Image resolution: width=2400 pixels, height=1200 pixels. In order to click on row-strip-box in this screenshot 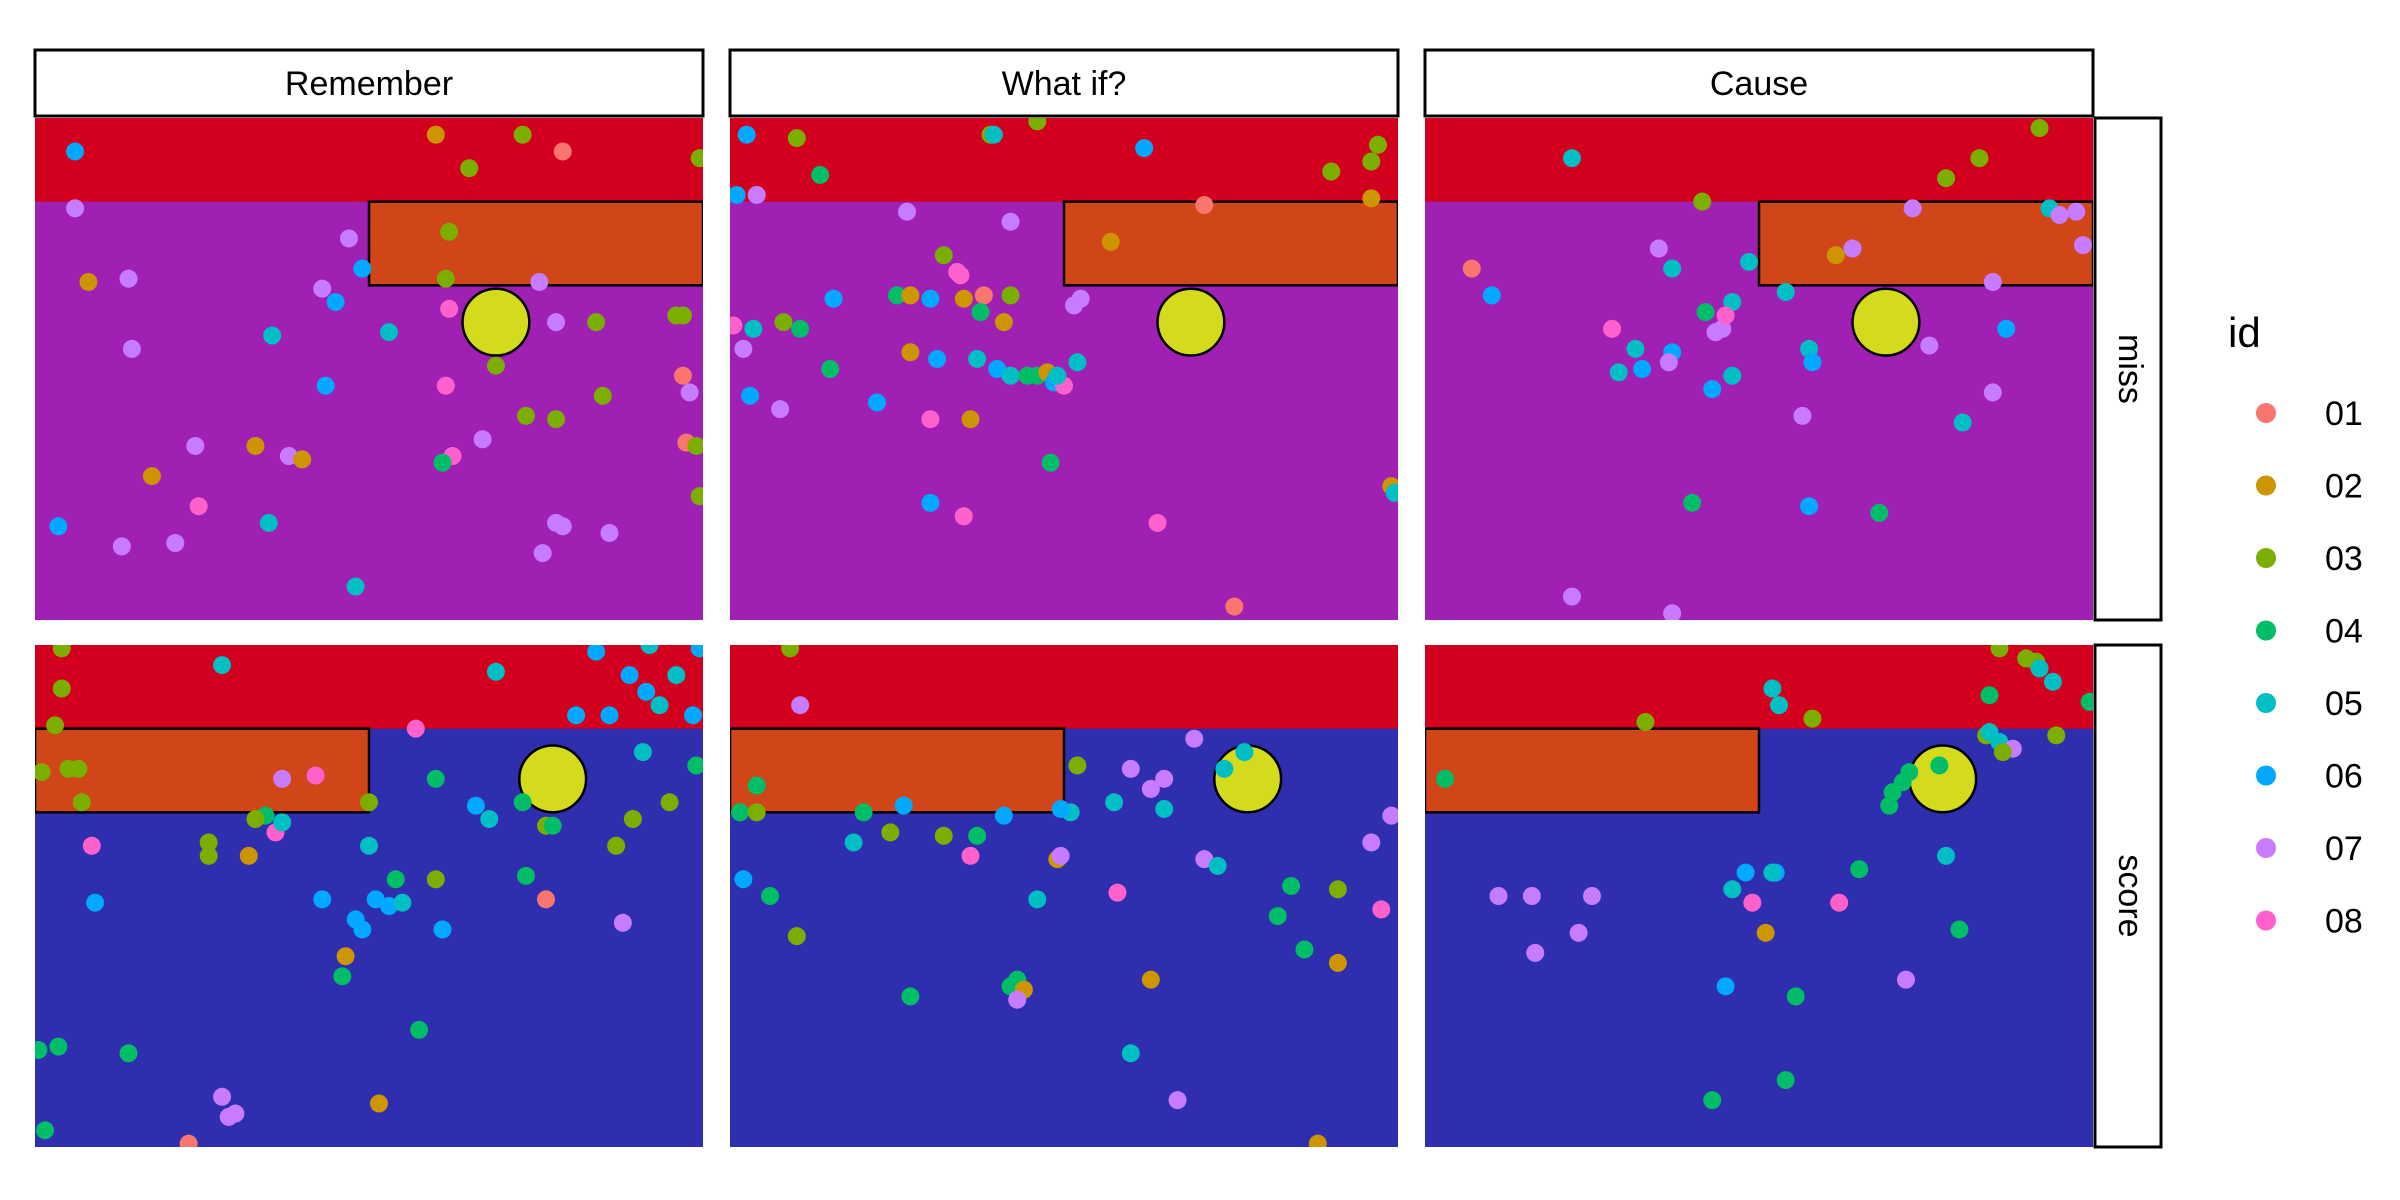, I will do `click(2128, 369)`.